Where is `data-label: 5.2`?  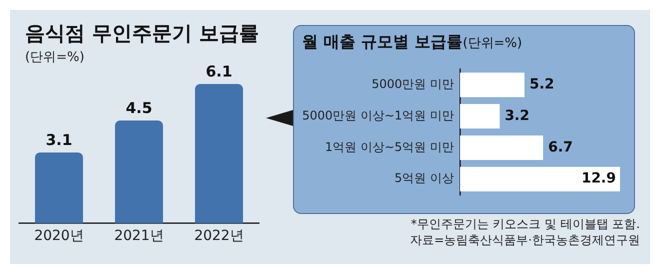
data-label: 5.2 is located at coordinates (541, 84).